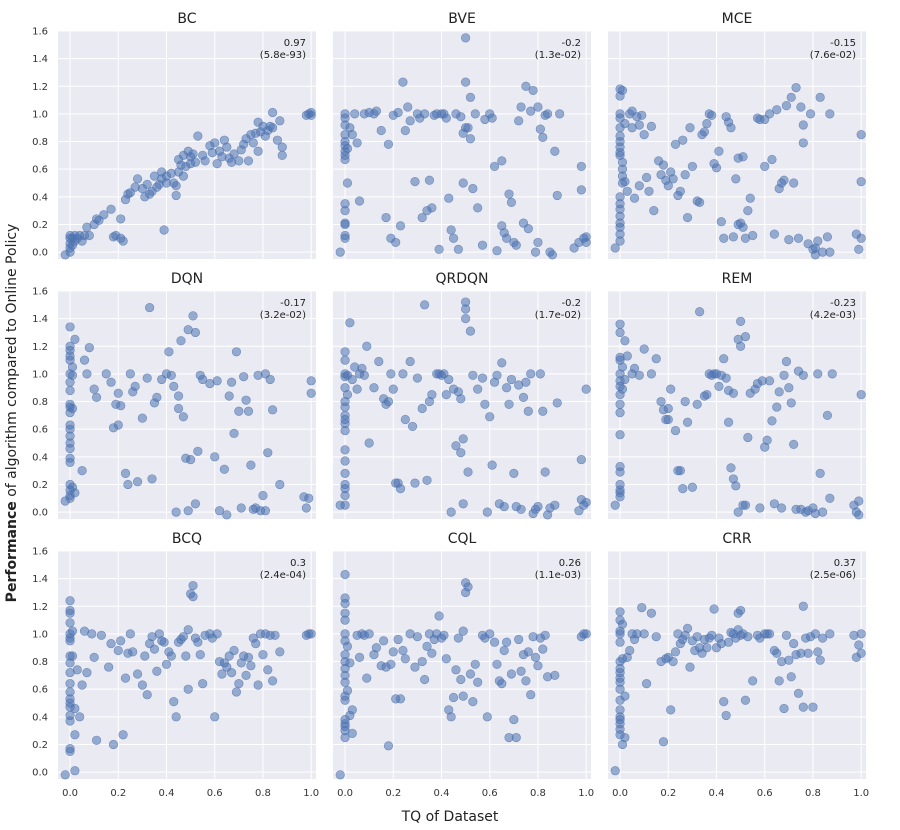 Image resolution: width=900 pixels, height=830 pixels. What do you see at coordinates (558, 315) in the screenshot?
I see `p-value: (1.7e-02)` at bounding box center [558, 315].